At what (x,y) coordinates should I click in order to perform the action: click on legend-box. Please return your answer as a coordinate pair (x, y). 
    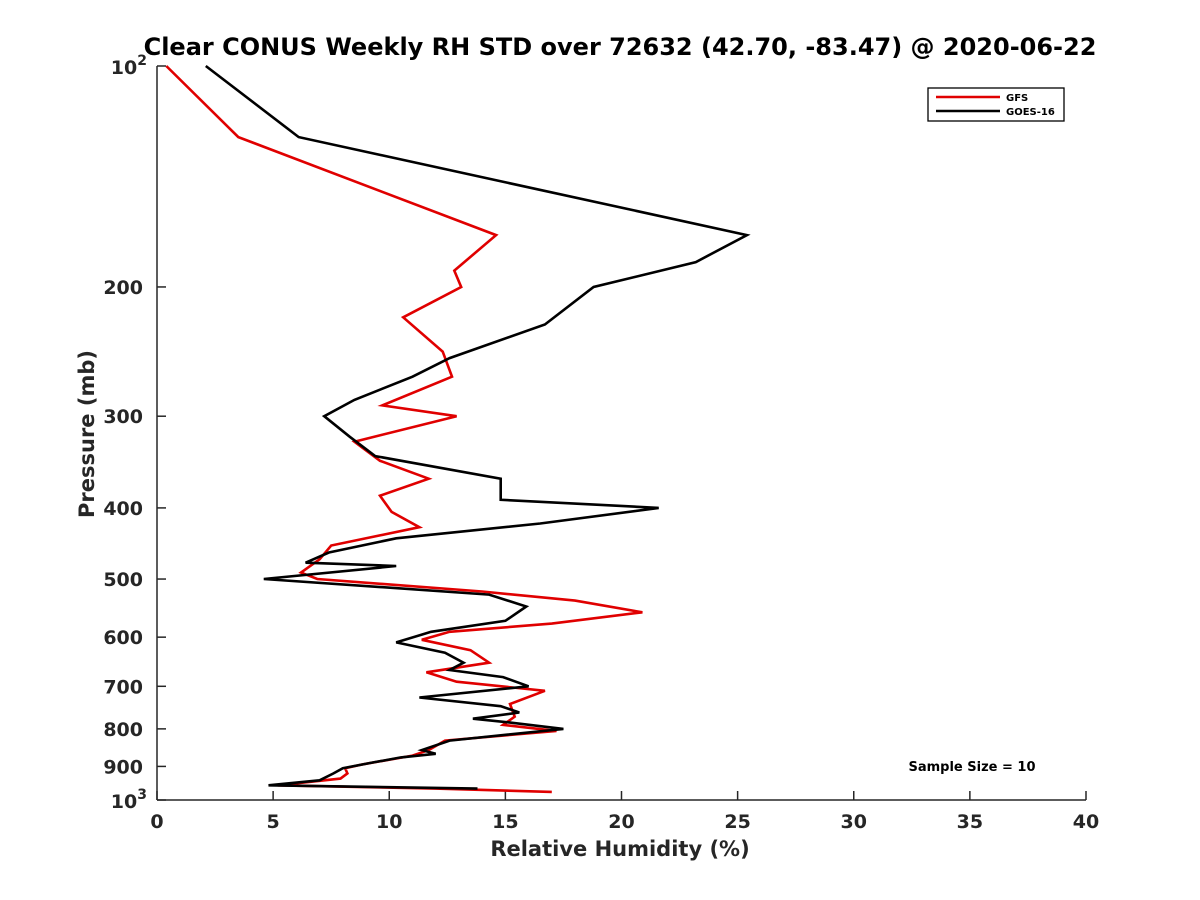
    Looking at the image, I should click on (996, 104).